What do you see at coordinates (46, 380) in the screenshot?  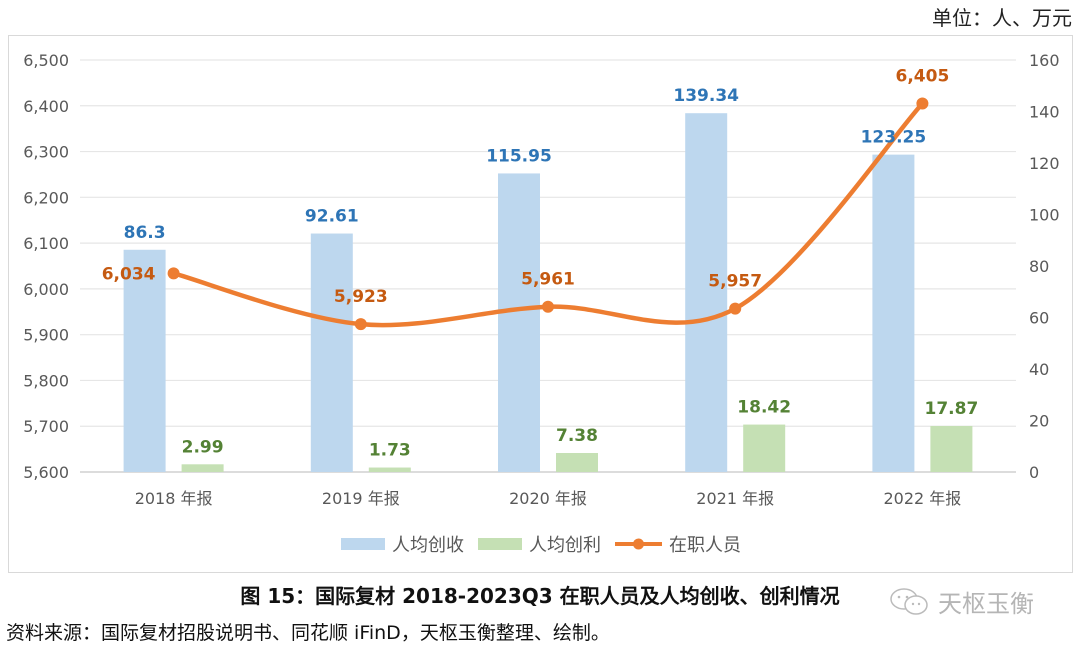 I see `y-left-tick-label: 5,800` at bounding box center [46, 380].